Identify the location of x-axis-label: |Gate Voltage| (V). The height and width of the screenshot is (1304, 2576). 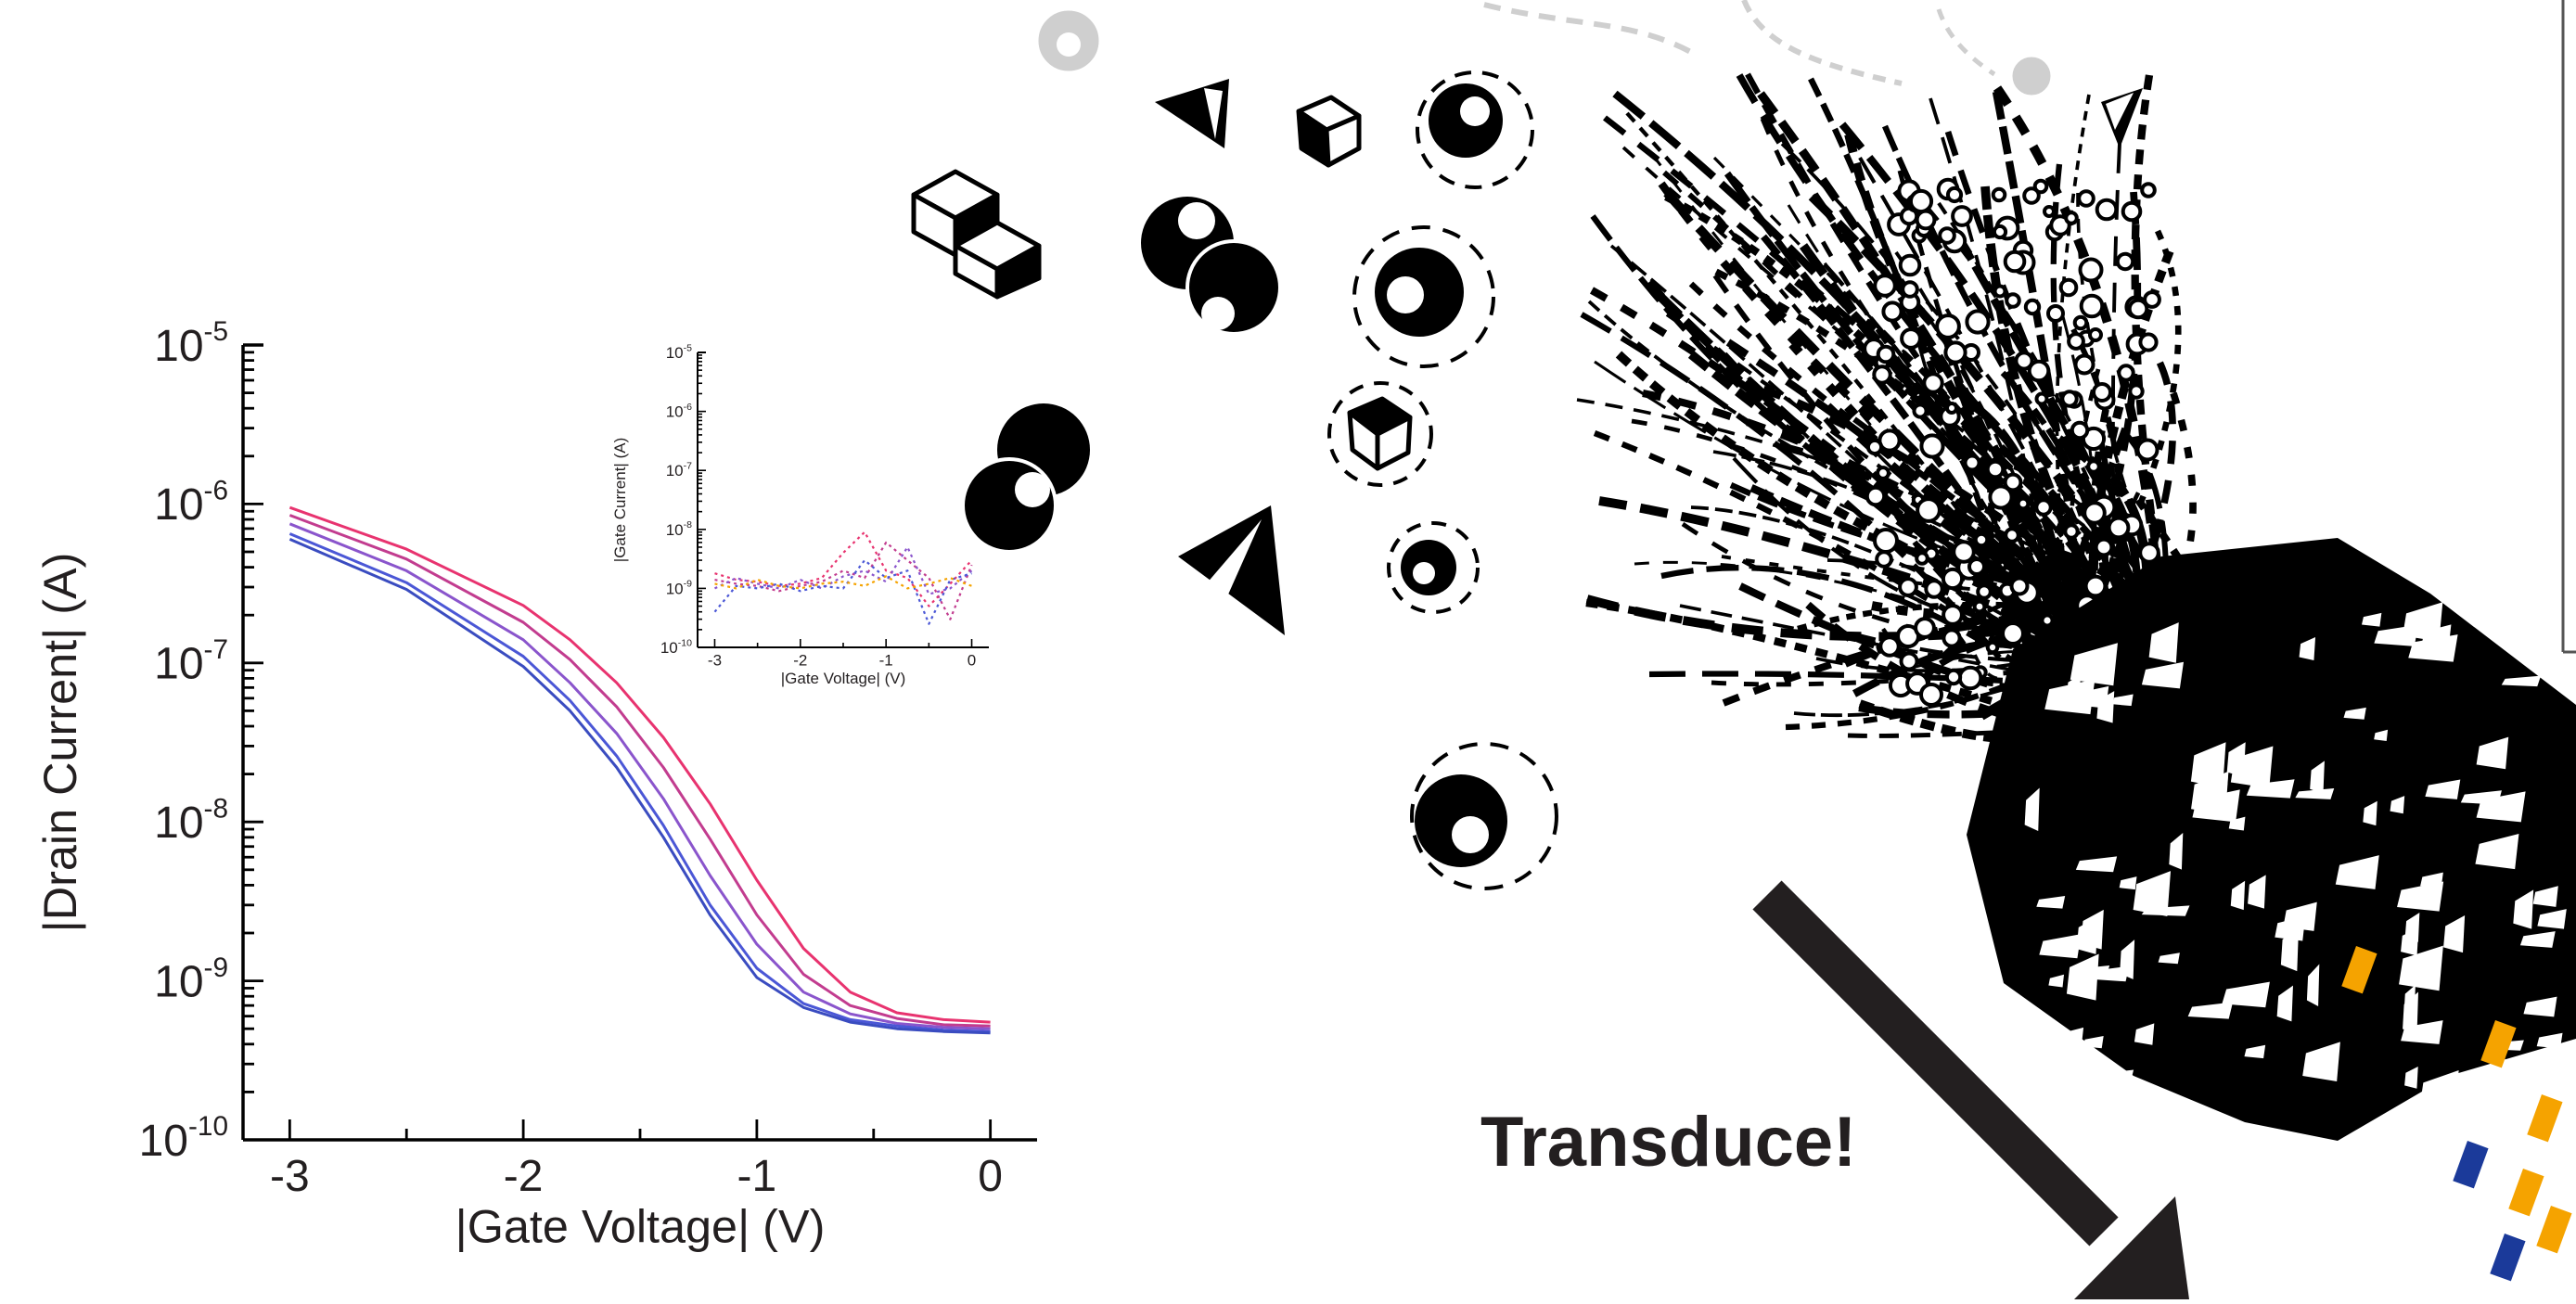
(843, 679).